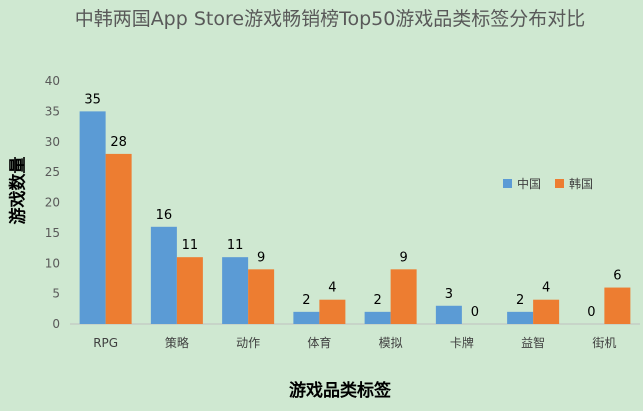 The width and height of the screenshot is (643, 411). I want to click on y-tick-label: 5, so click(56, 294).